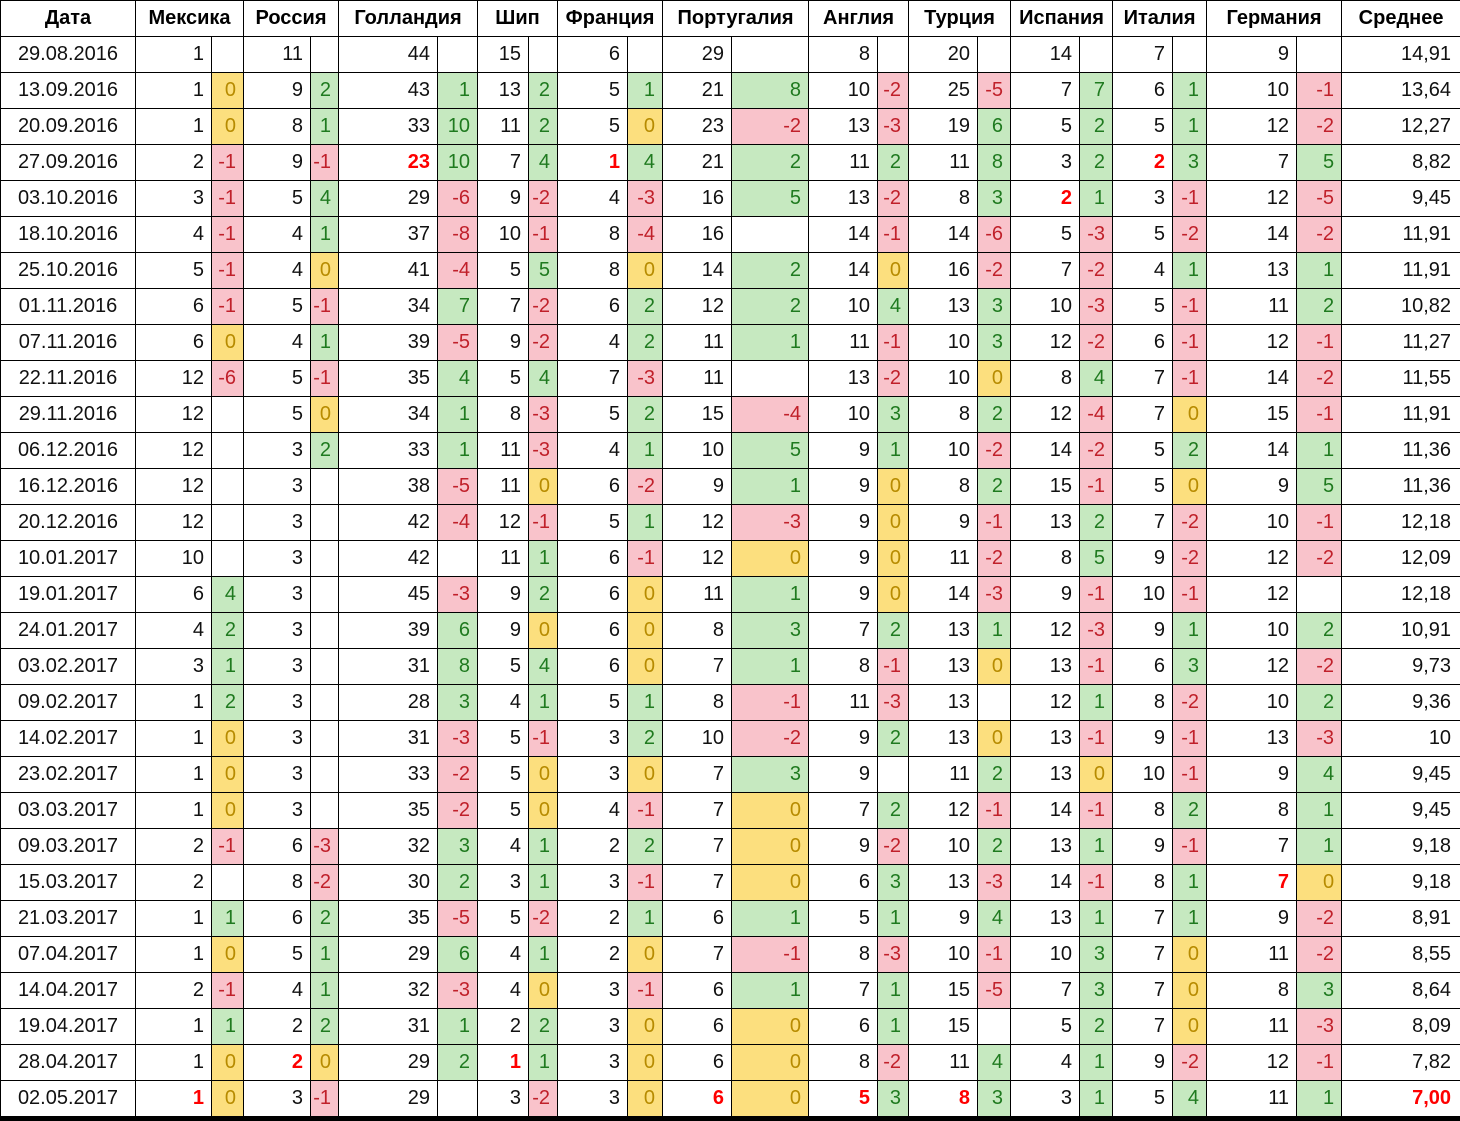 Image resolution: width=1460 pixels, height=1121 pixels. I want to click on rank-cell: 34, so click(388, 415).